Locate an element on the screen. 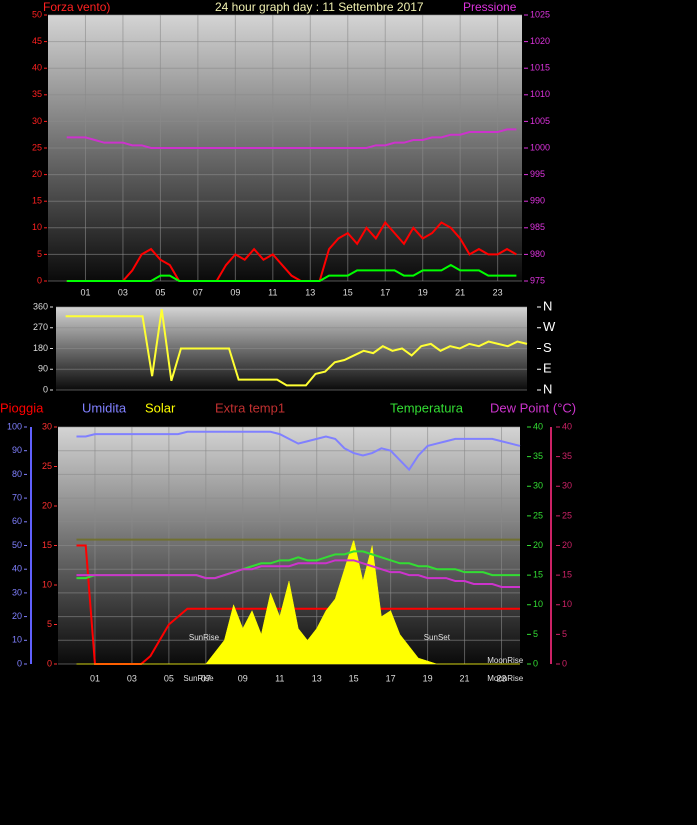  annotation: MoonRise is located at coordinates (505, 660).